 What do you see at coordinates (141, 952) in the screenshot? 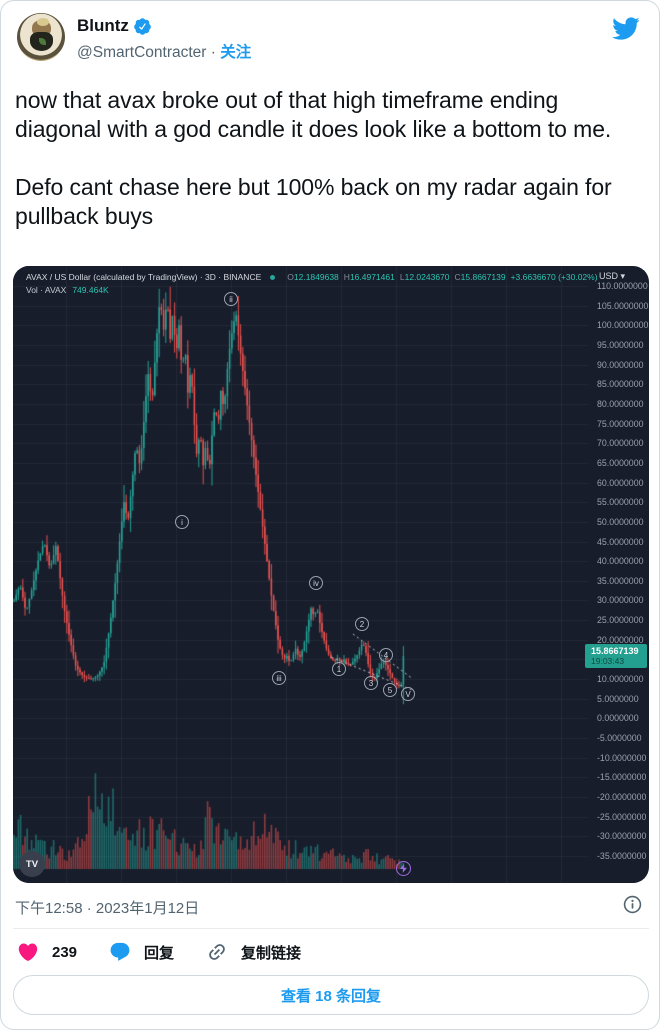
I see `reply-button: 回复` at bounding box center [141, 952].